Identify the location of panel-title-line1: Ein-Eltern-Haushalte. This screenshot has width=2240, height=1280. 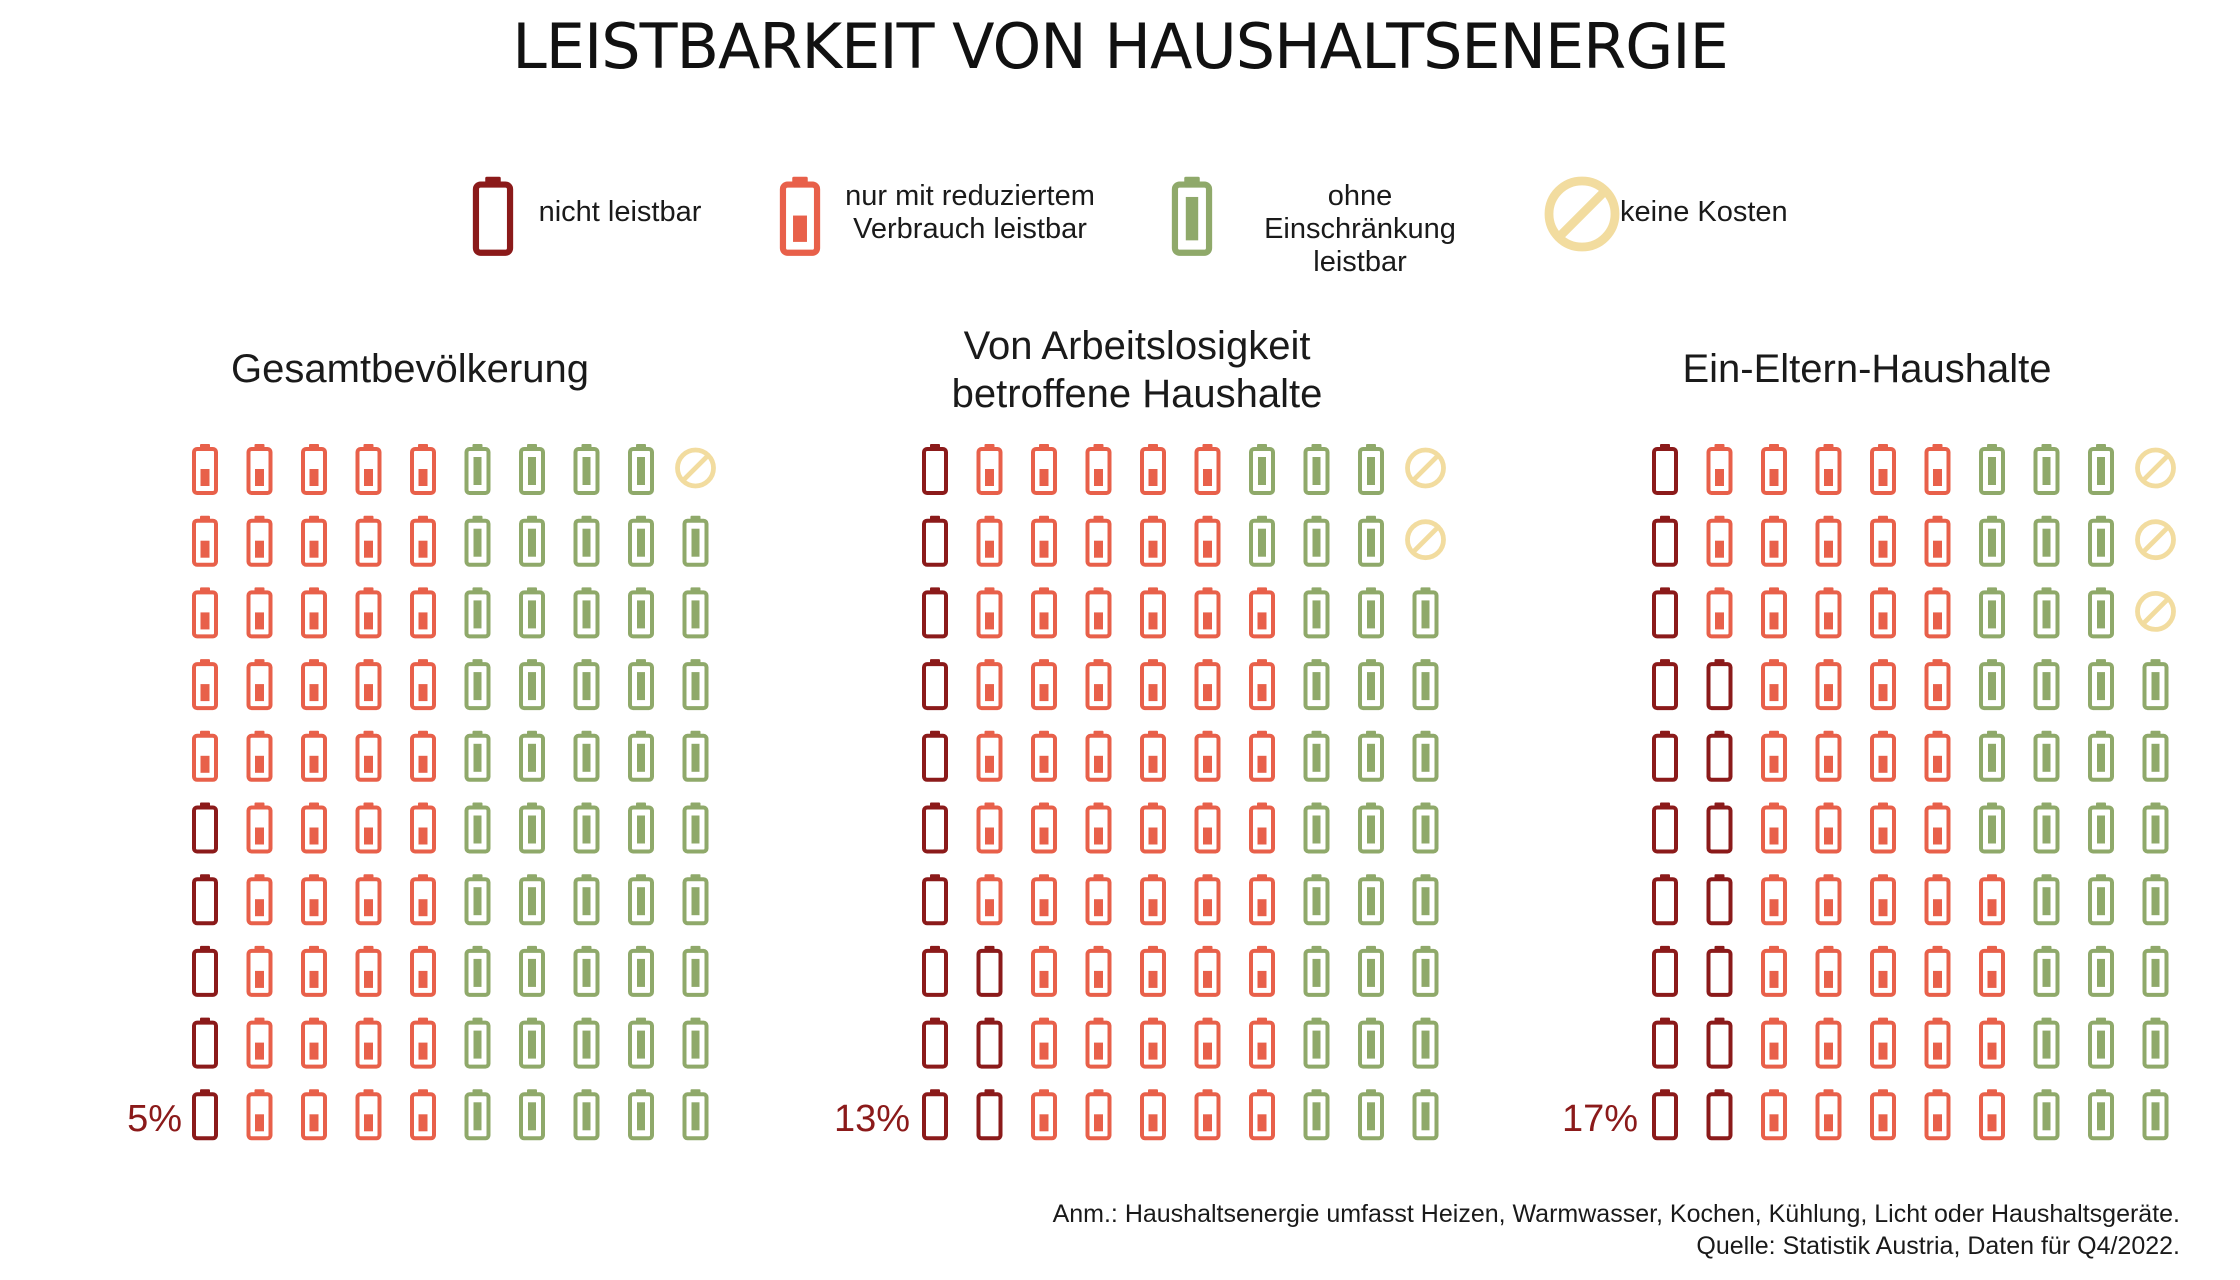
(1867, 369).